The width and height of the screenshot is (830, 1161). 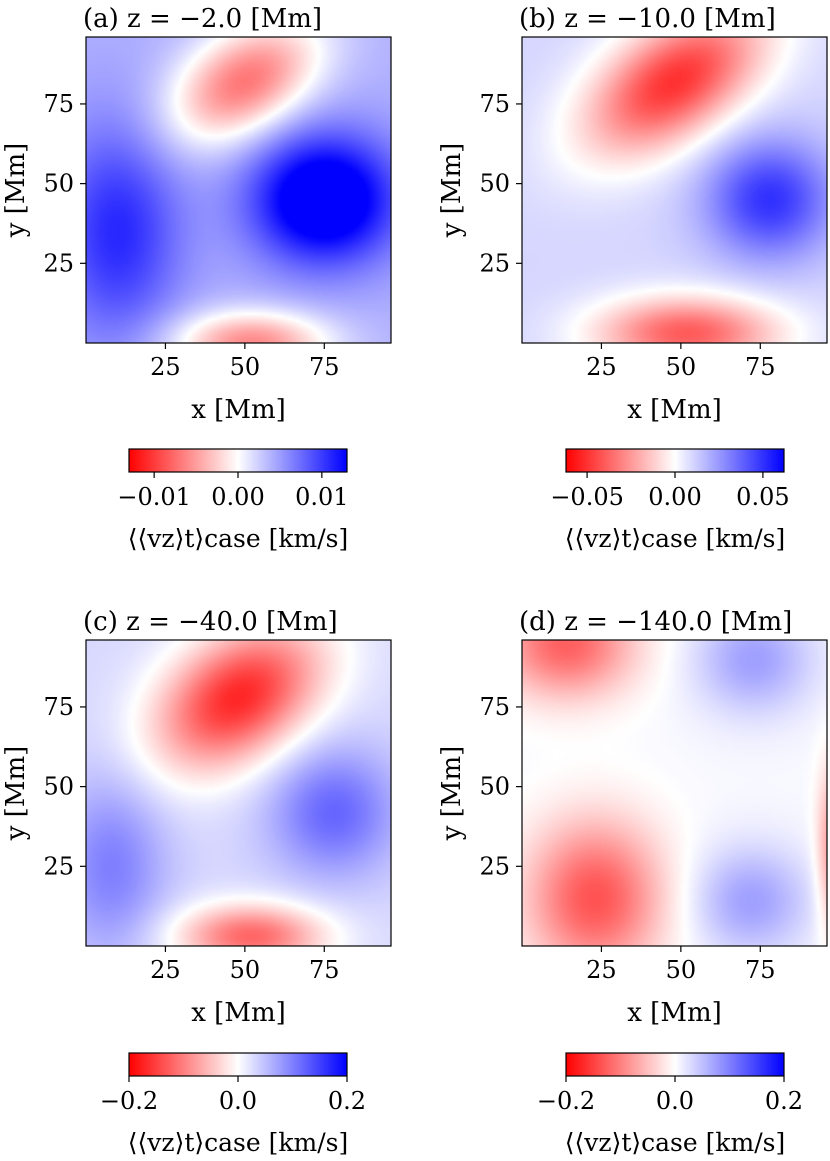 I want to click on colorbar-tick-label: −0.01, so click(x=154, y=497).